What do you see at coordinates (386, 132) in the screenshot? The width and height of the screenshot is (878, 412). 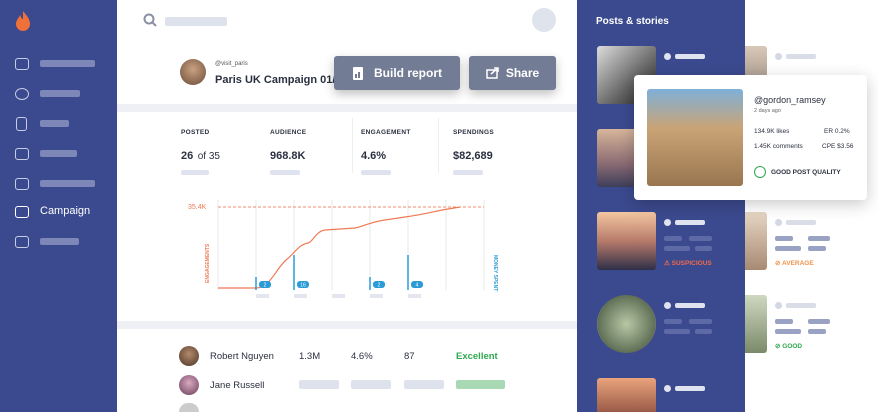 I see `stat-label: ENGAGEMENT` at bounding box center [386, 132].